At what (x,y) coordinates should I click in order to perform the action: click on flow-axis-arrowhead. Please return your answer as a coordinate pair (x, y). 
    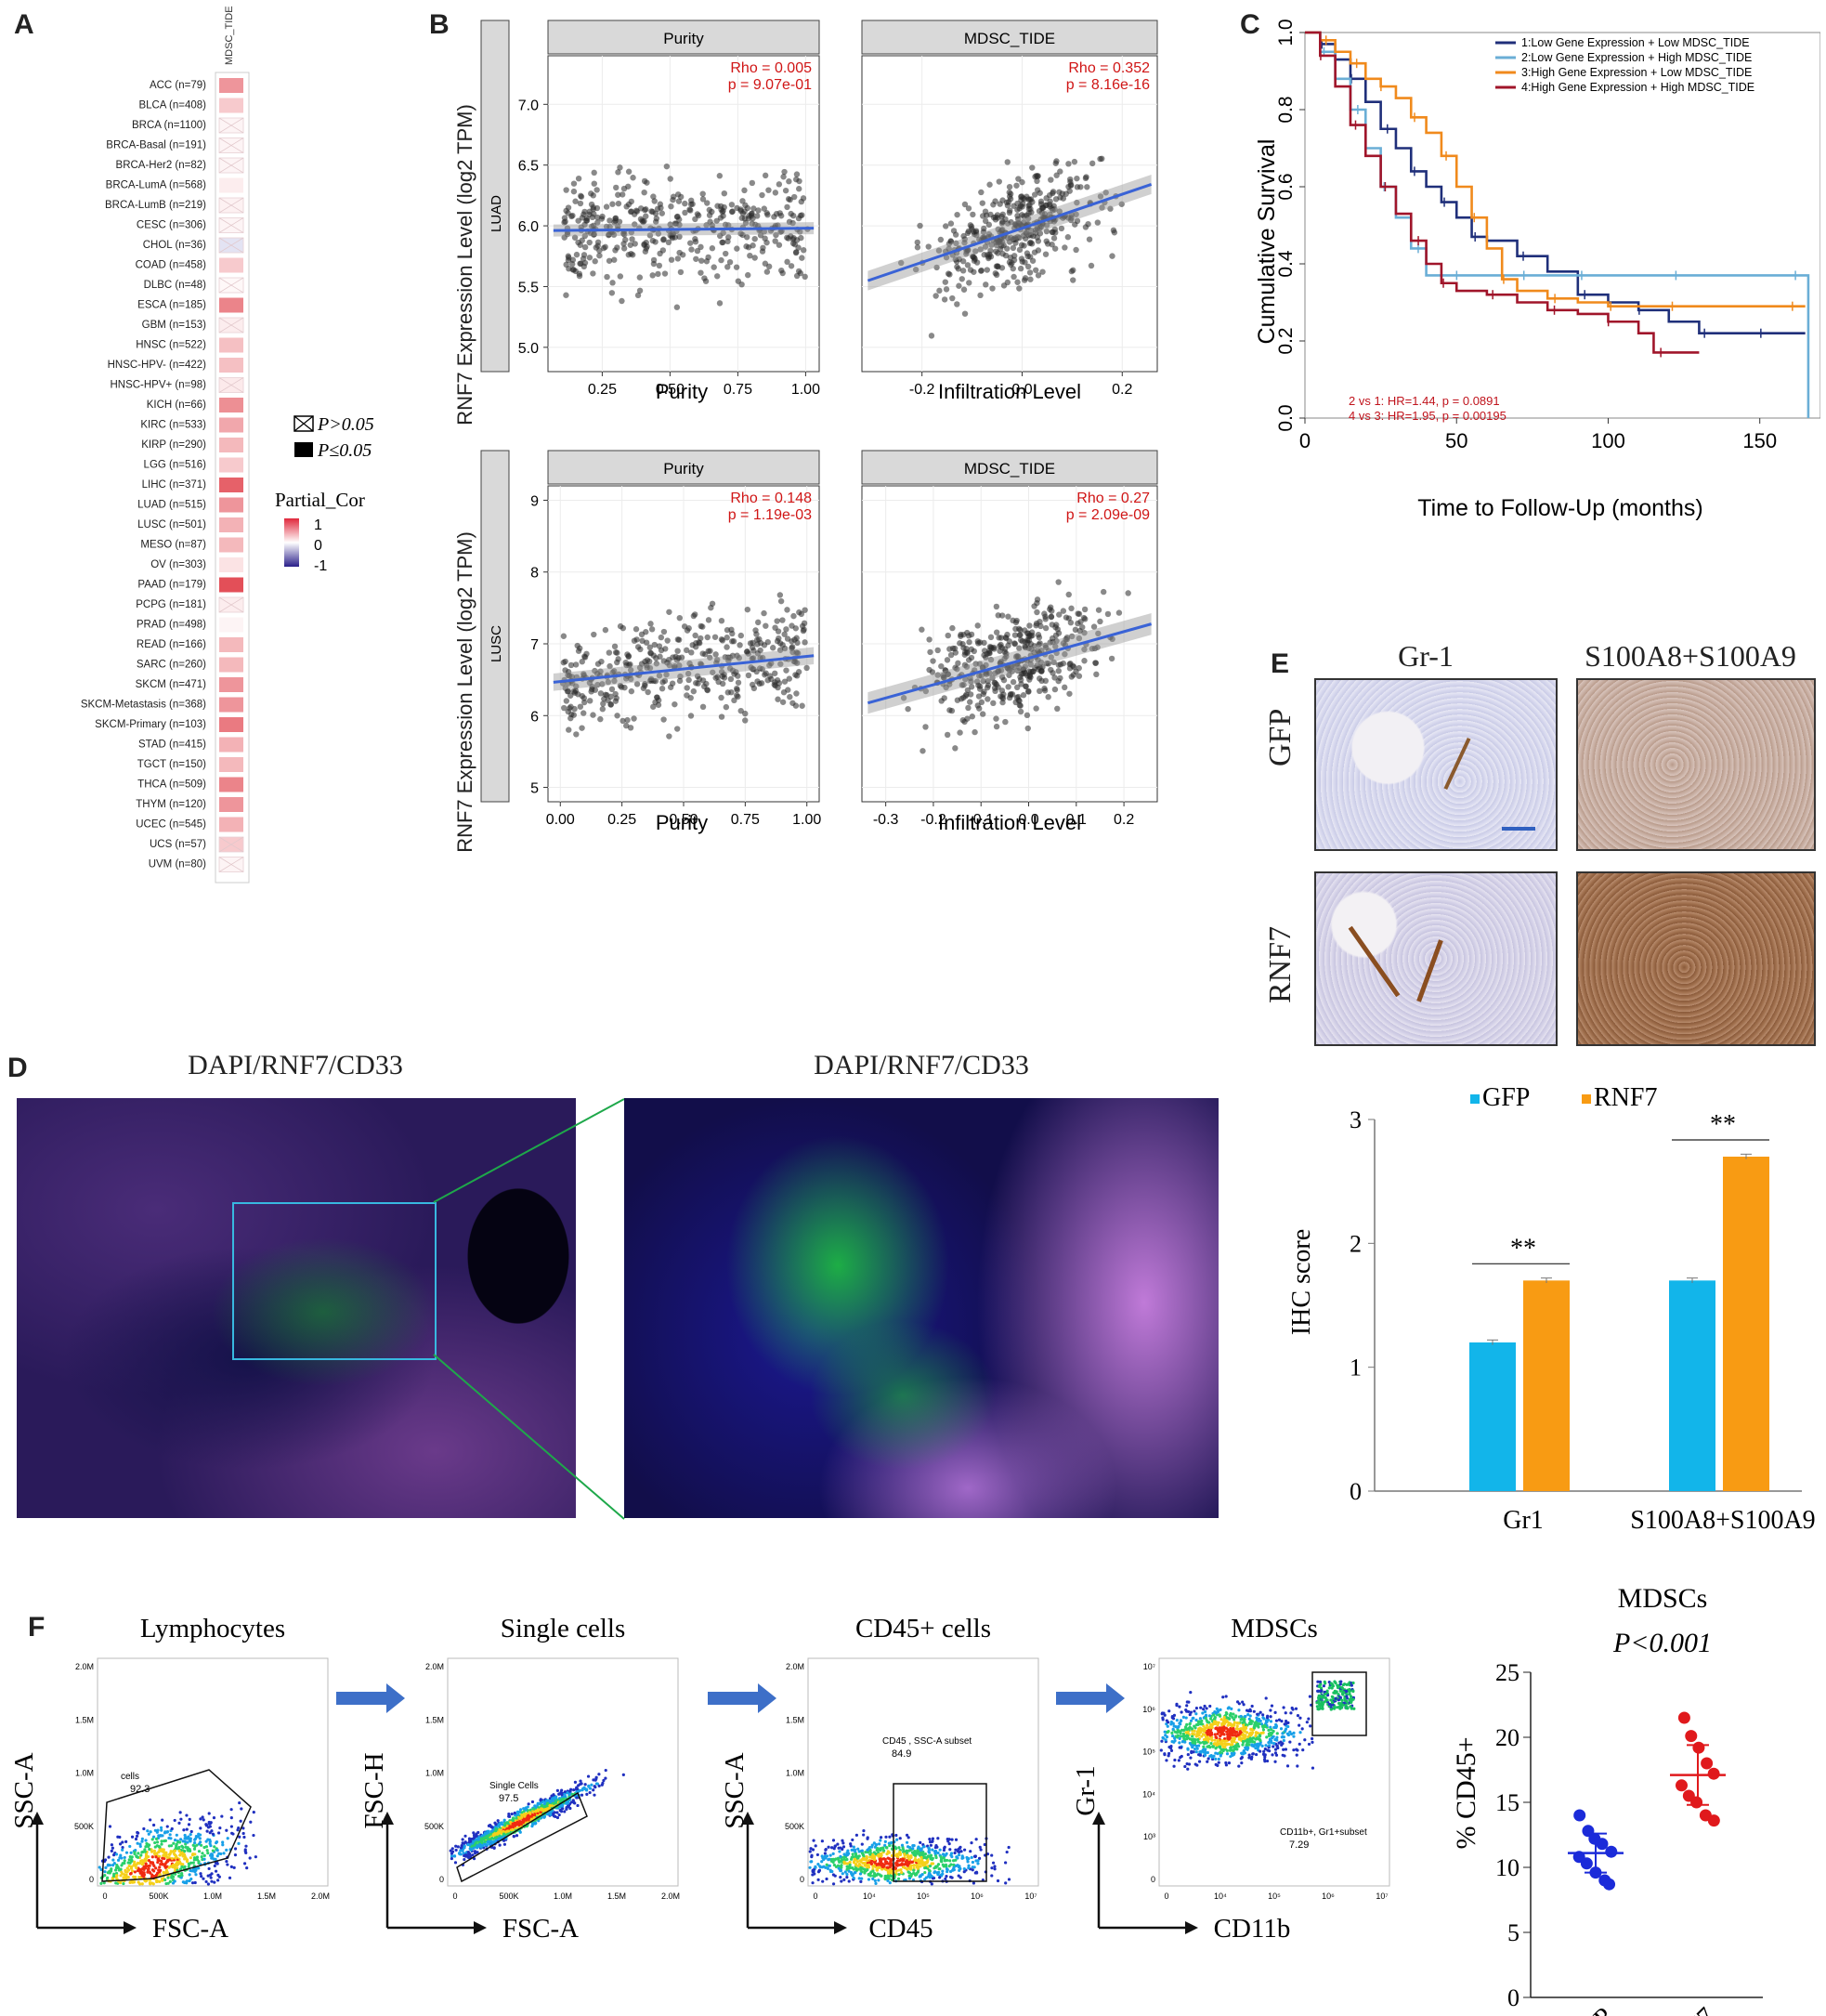
    Looking at the image, I should click on (130, 1927).